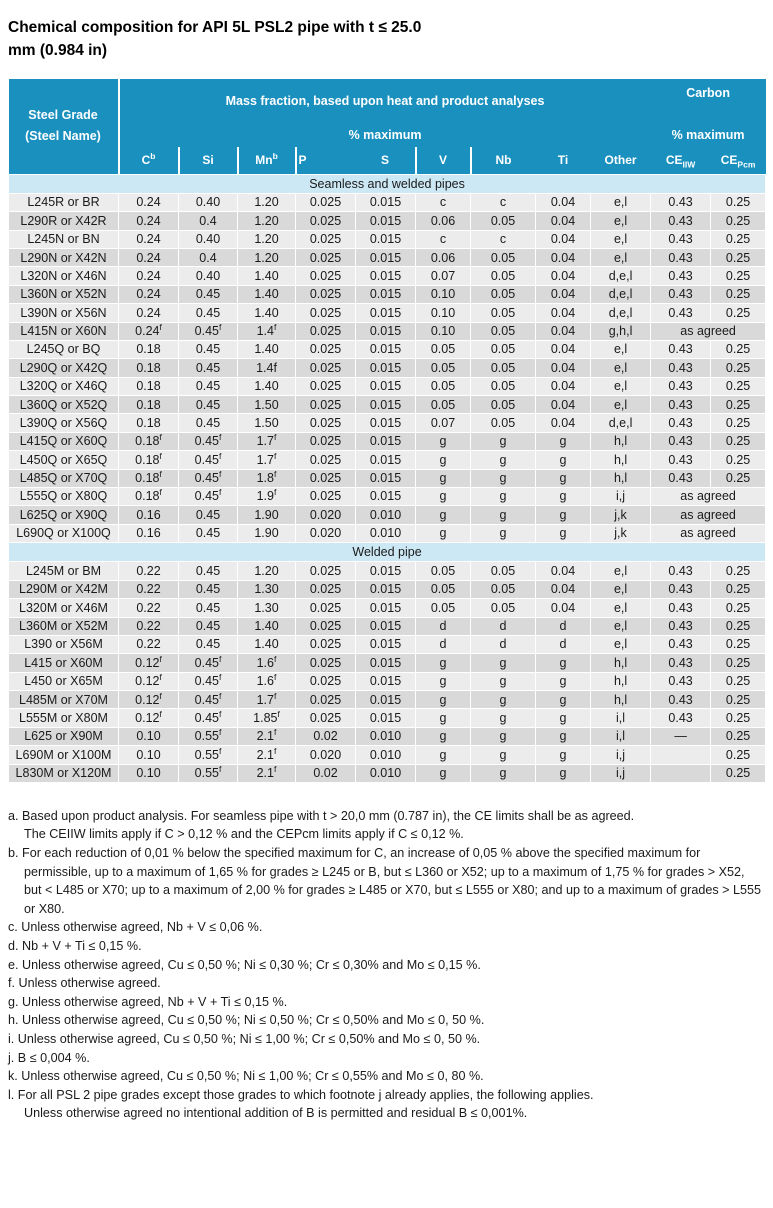 The height and width of the screenshot is (1208, 773). I want to click on grade-cell: L485Q or X70Q, so click(63, 478).